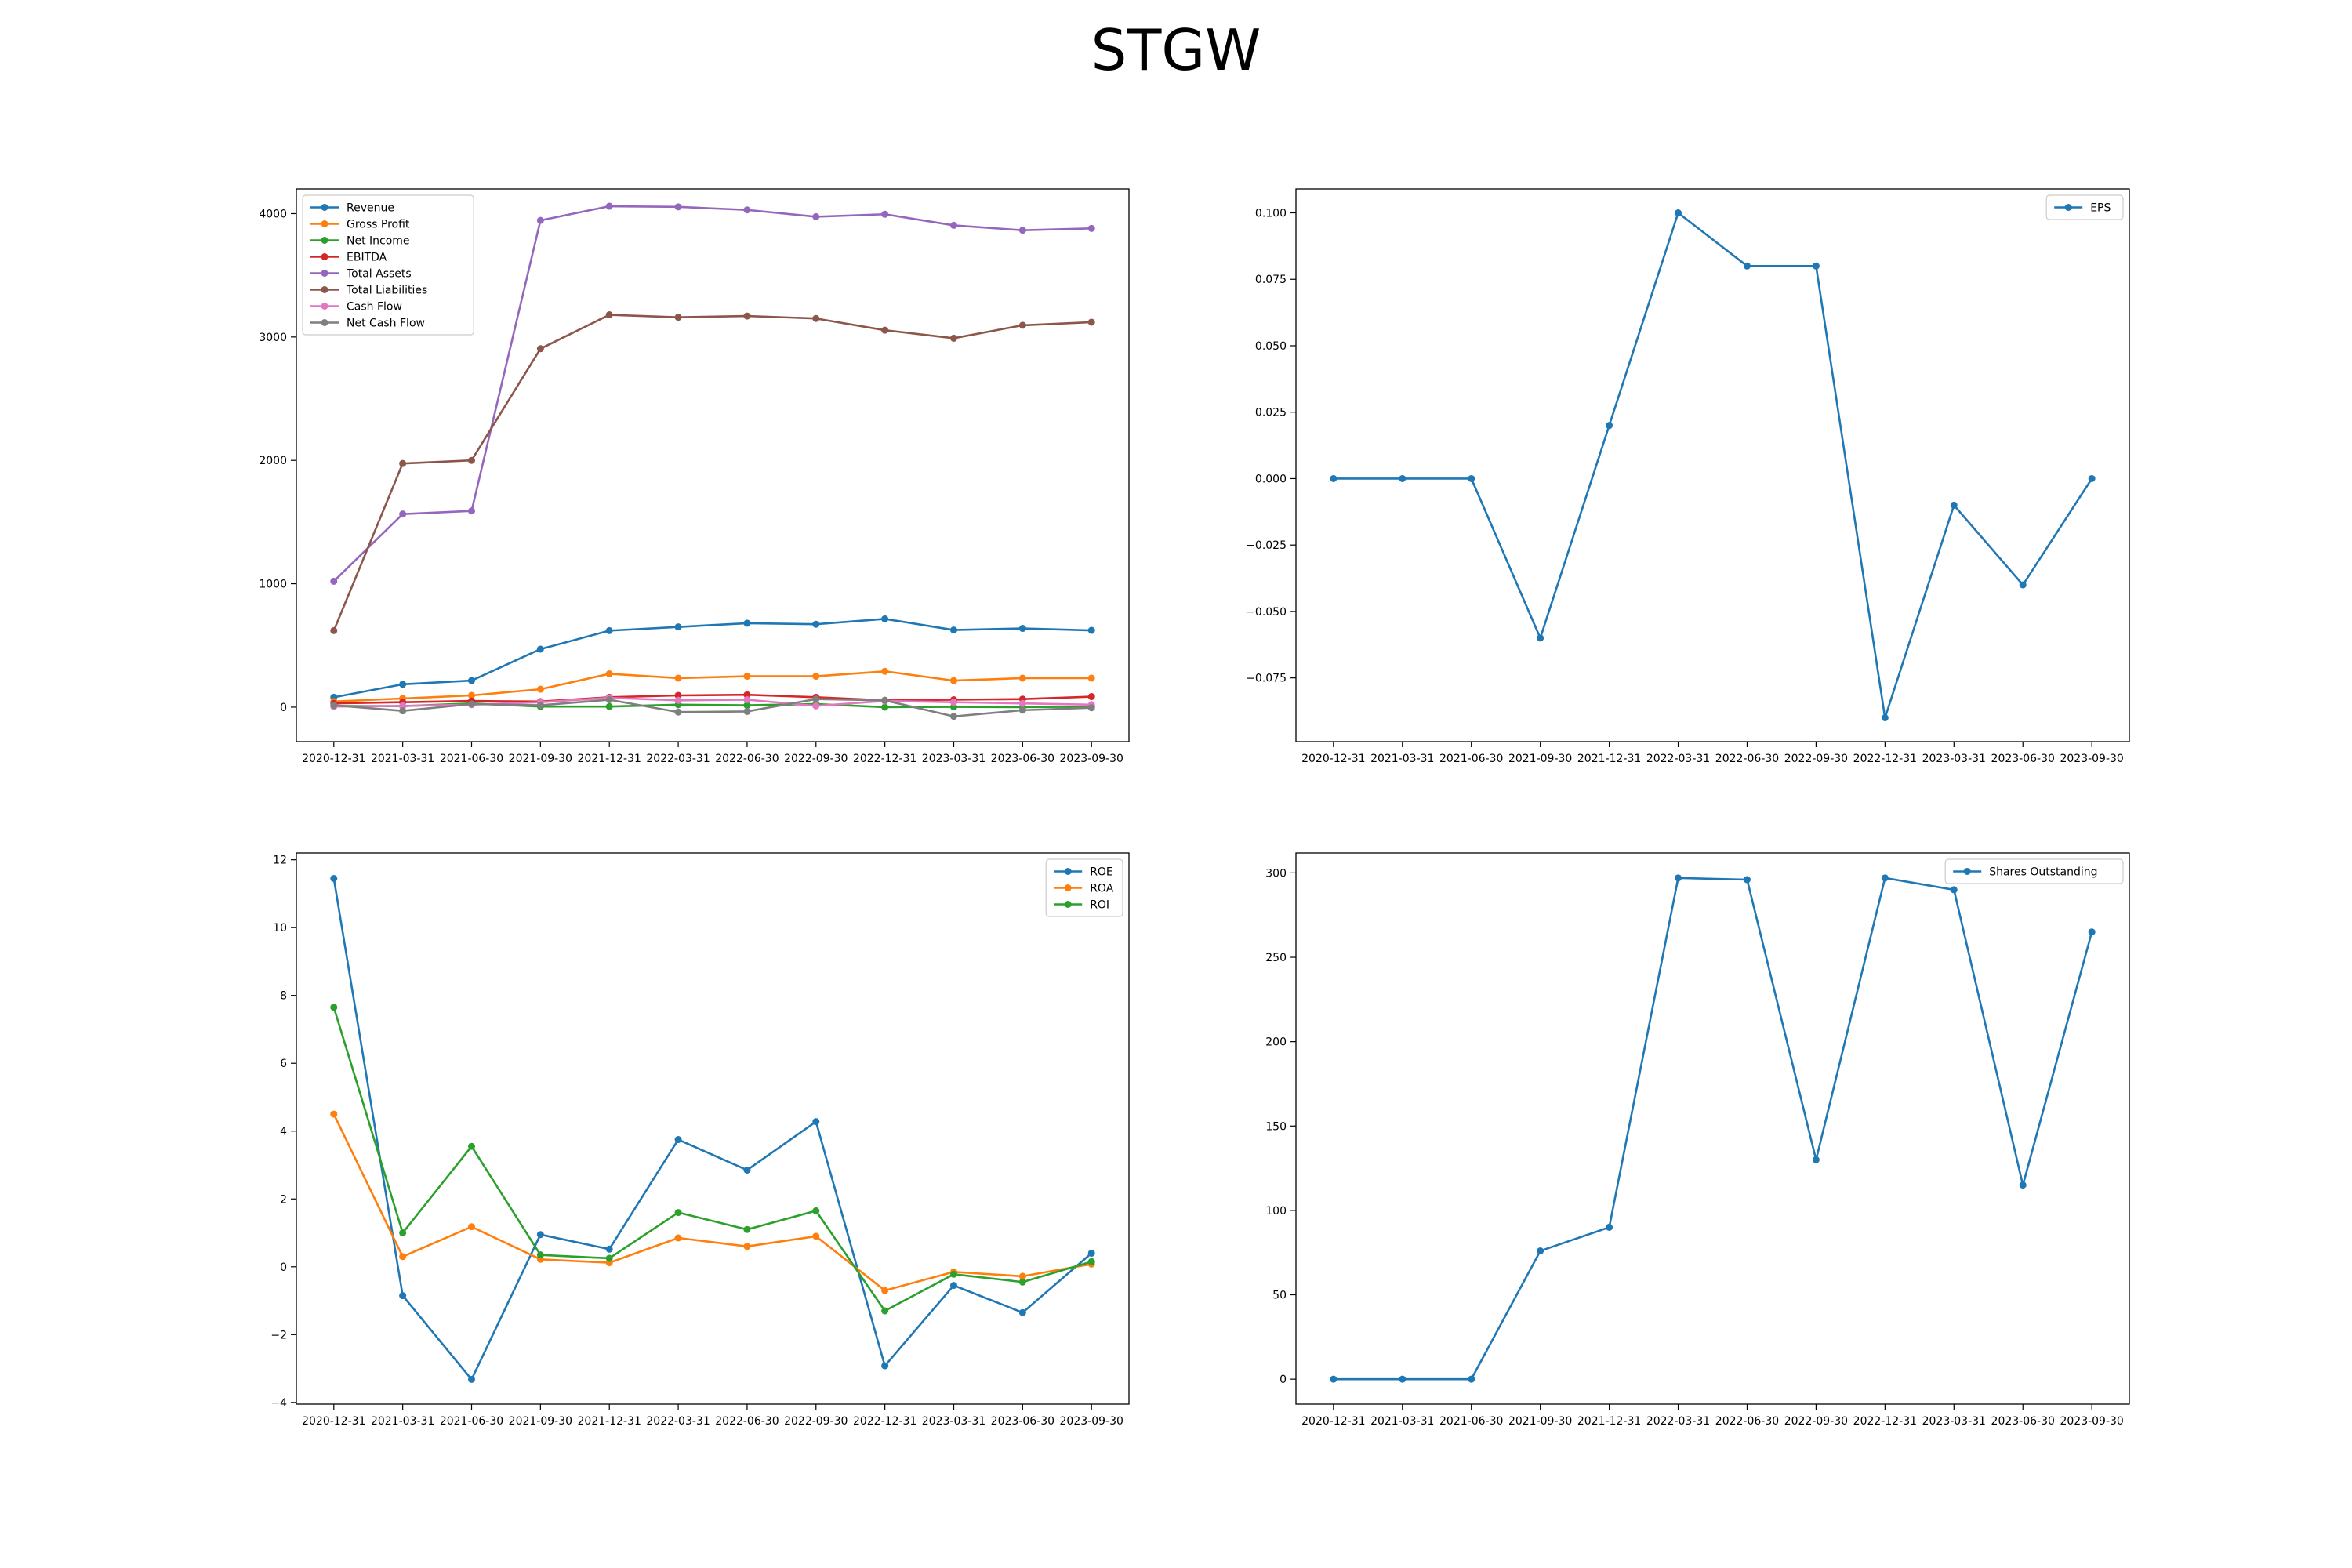 The height and width of the screenshot is (1568, 2352). What do you see at coordinates (367, 258) in the screenshot?
I see `legend-label-ebitda: EBITDA` at bounding box center [367, 258].